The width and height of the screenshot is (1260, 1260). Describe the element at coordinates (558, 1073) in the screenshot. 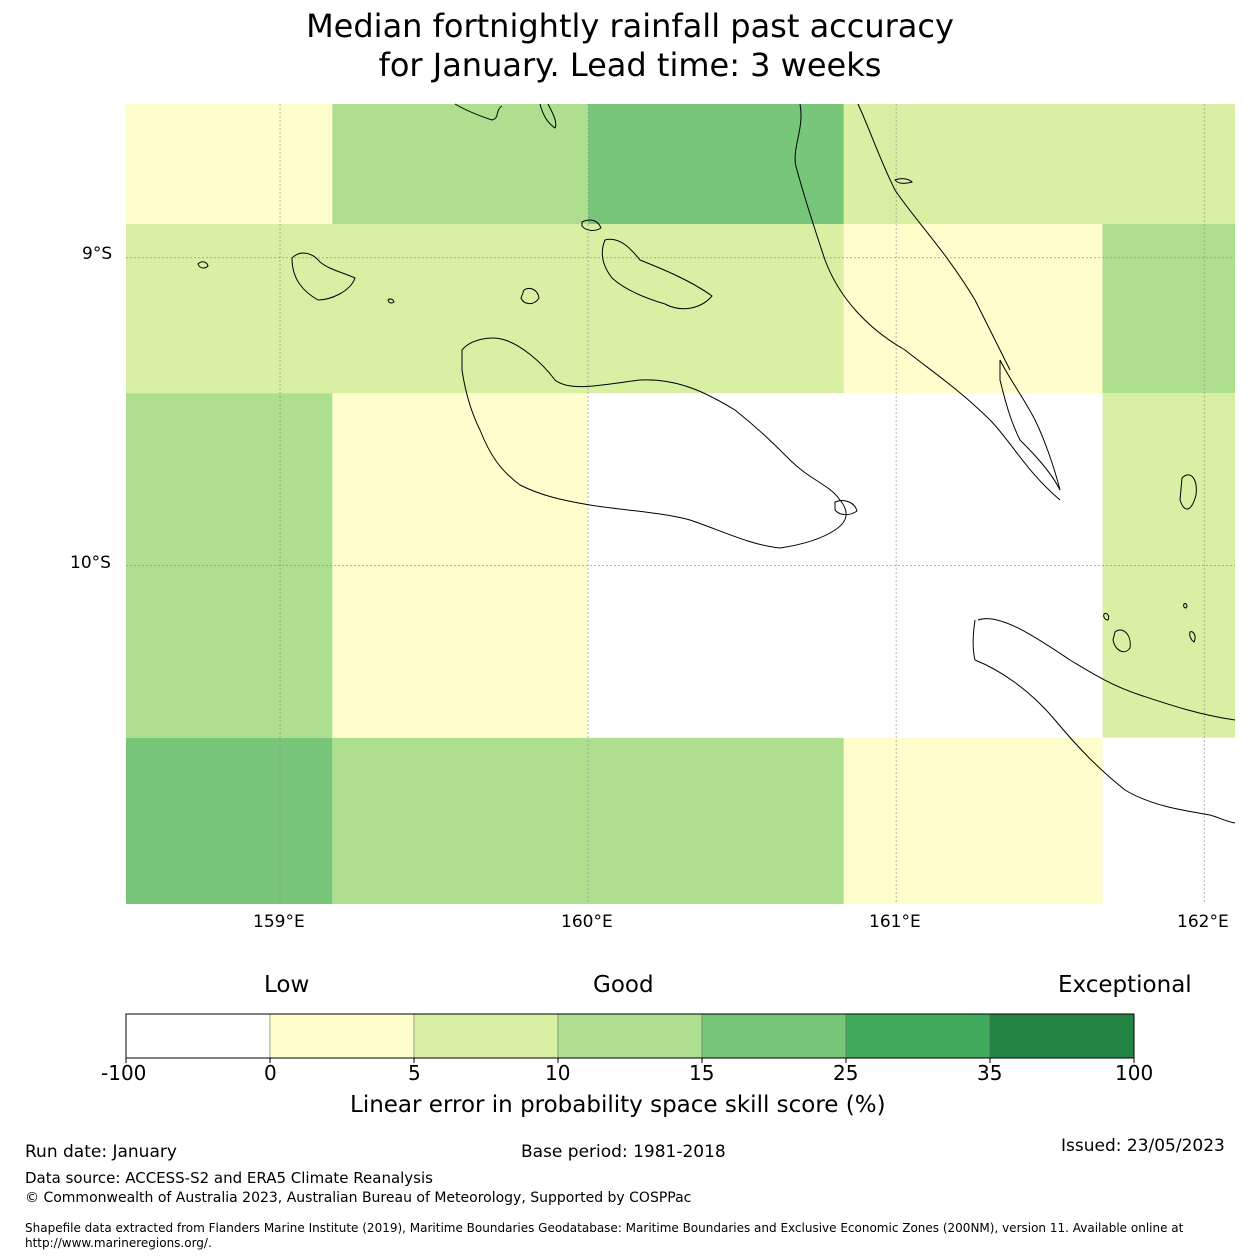

I see `colorbar-tick: 10` at that location.